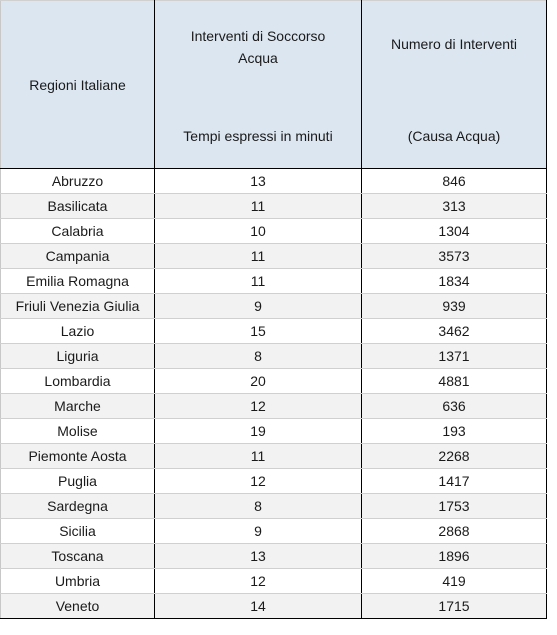 The height and width of the screenshot is (635, 557). What do you see at coordinates (258, 57) in the screenshot?
I see `header-response-time-line2: Acqua` at bounding box center [258, 57].